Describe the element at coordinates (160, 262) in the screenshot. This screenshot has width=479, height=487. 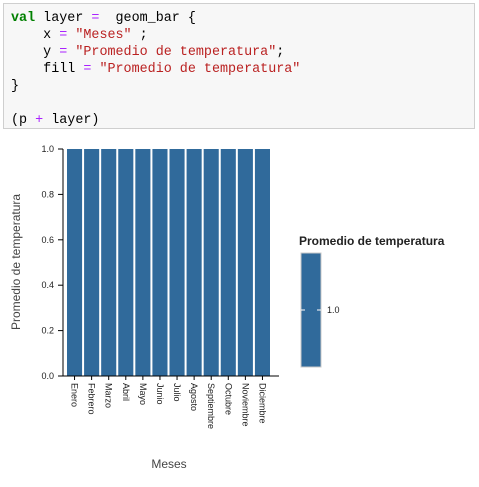
I see `bar-junio` at that location.